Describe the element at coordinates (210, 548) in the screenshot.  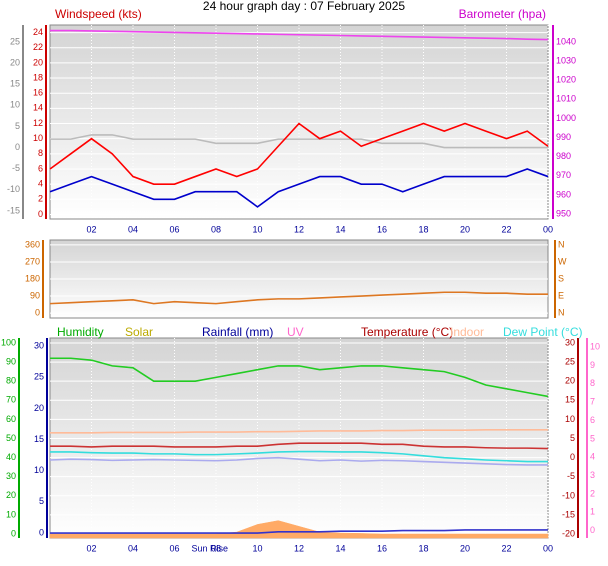
I see `annotation: Sun Rise` at that location.